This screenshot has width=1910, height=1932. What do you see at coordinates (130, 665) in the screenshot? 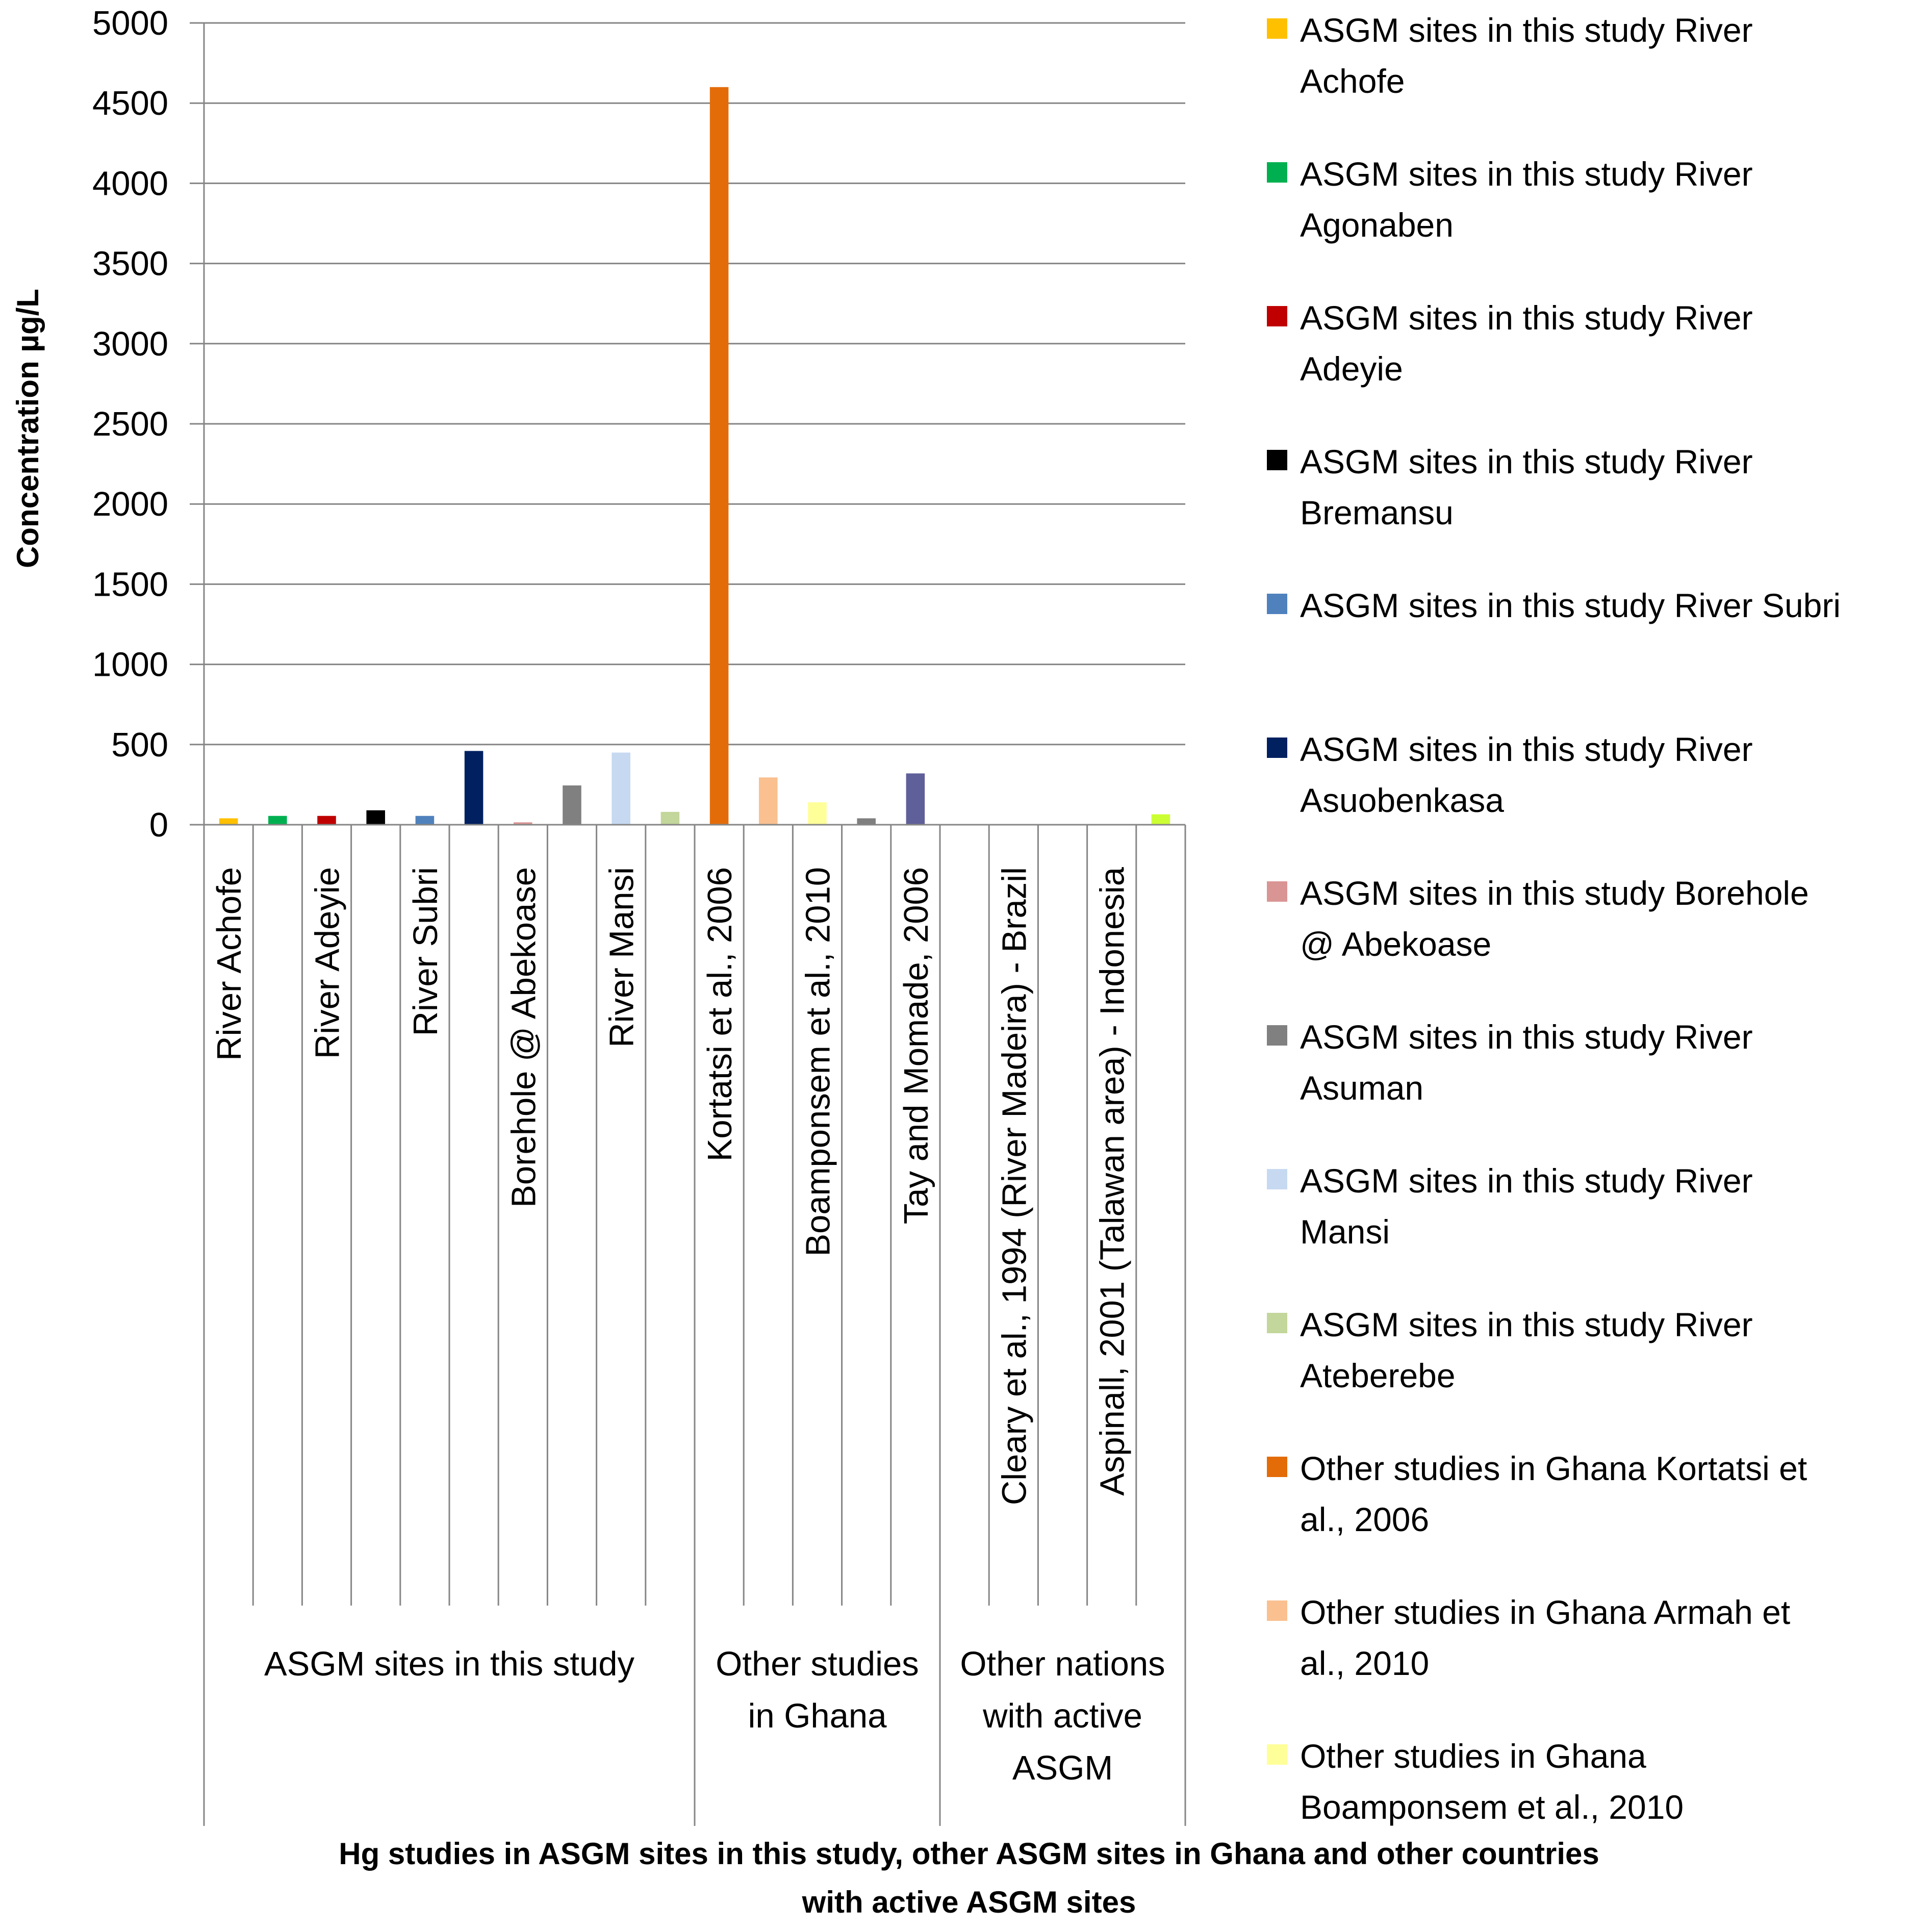
I see `y-tick-label: 1000` at bounding box center [130, 665].